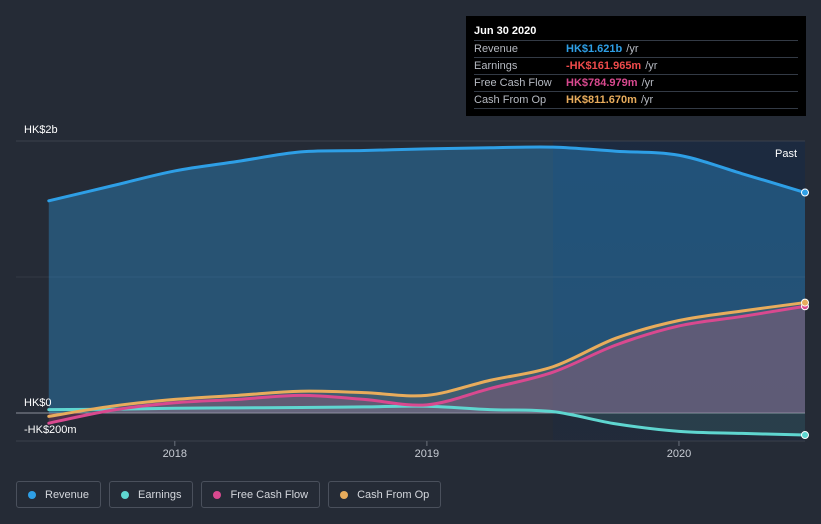  Describe the element at coordinates (427, 454) in the screenshot. I see `x-tick-label: 2019` at that location.